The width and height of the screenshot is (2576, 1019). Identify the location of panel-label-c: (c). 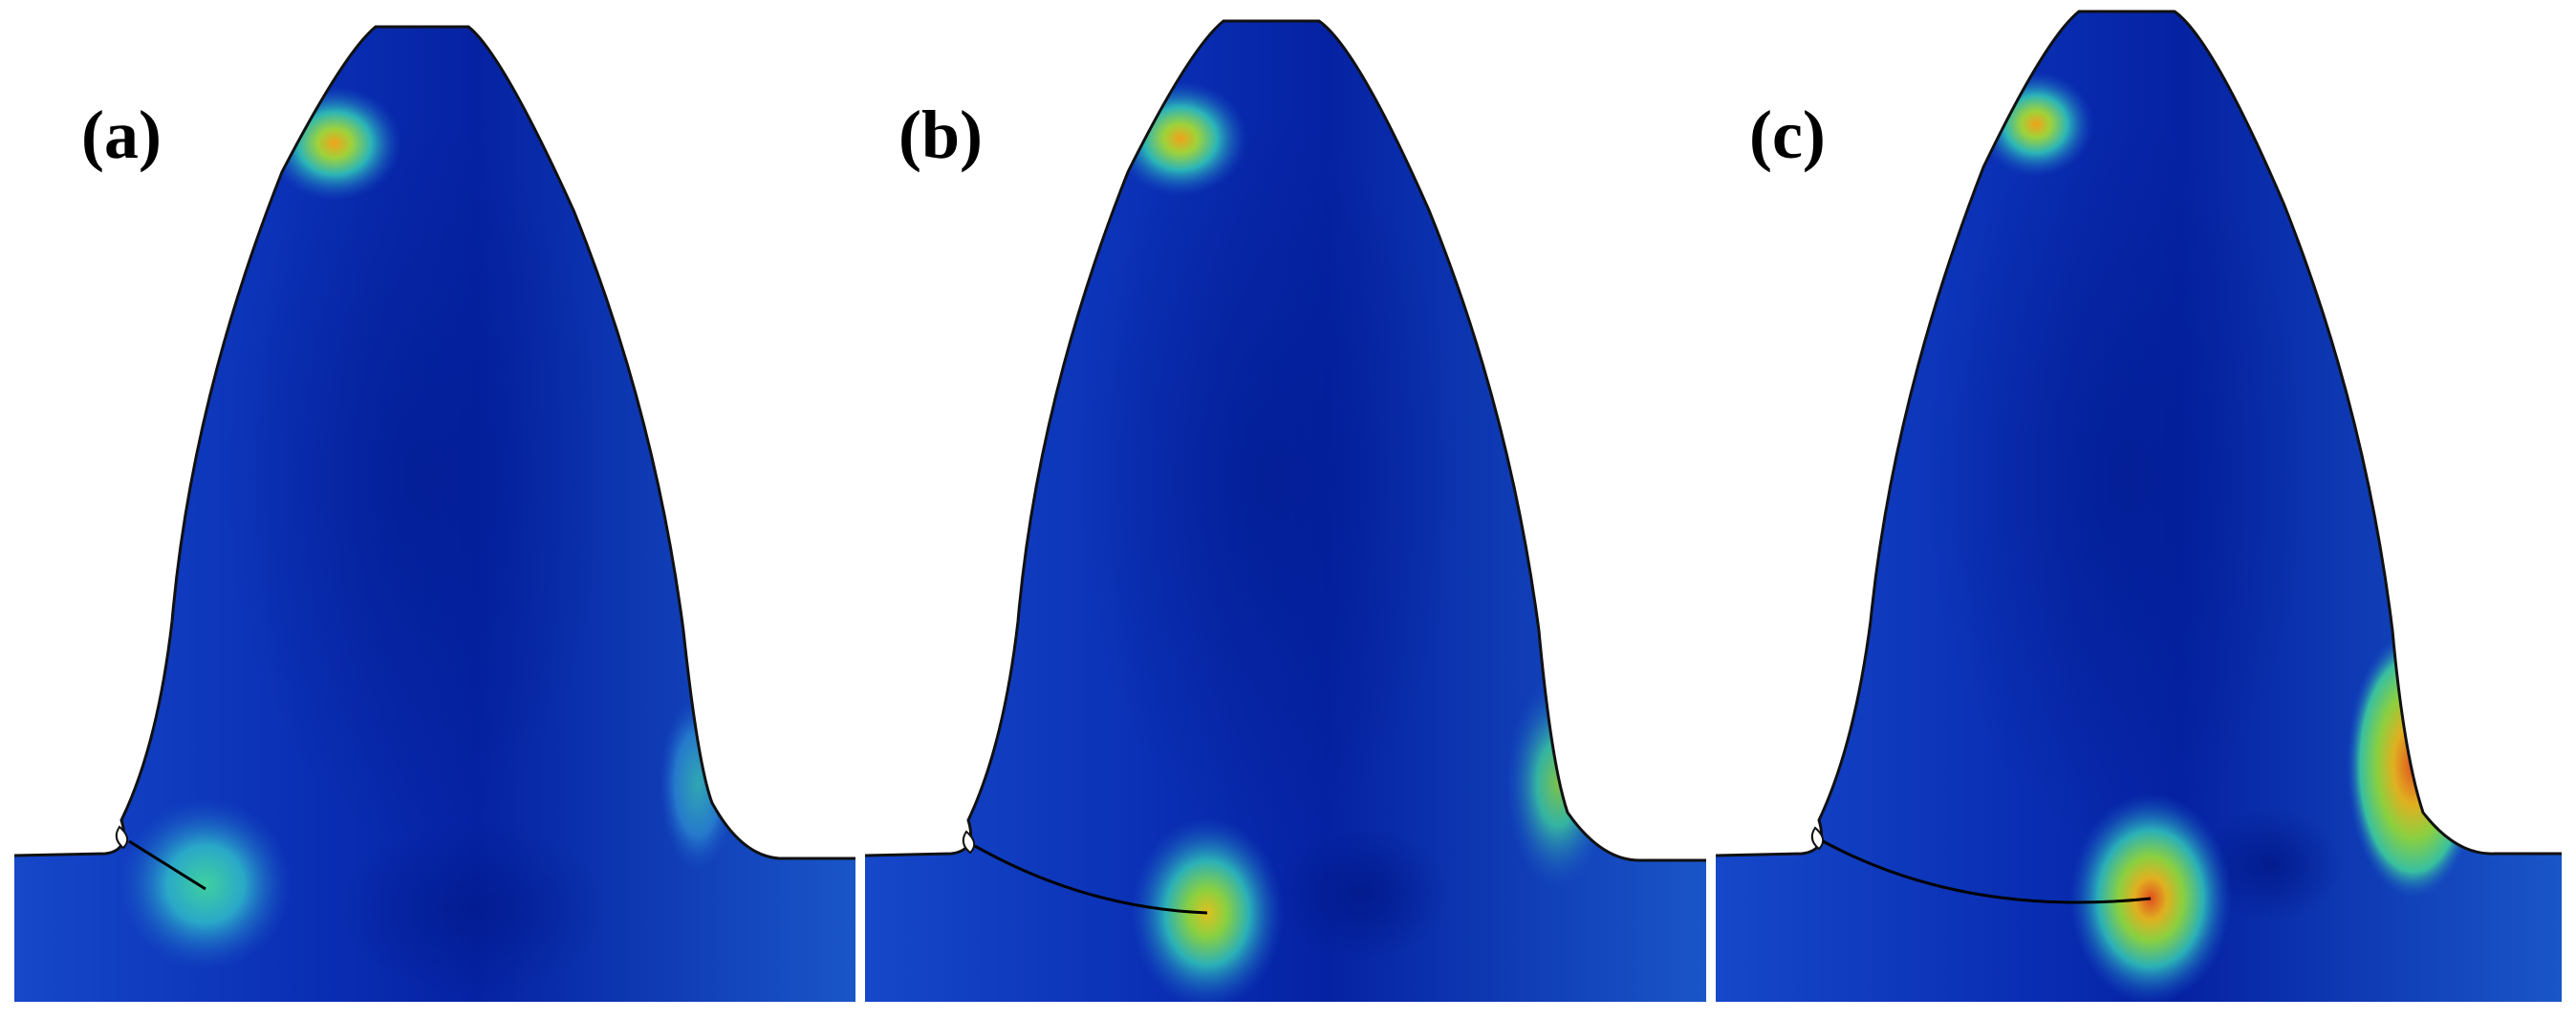
(1788, 135).